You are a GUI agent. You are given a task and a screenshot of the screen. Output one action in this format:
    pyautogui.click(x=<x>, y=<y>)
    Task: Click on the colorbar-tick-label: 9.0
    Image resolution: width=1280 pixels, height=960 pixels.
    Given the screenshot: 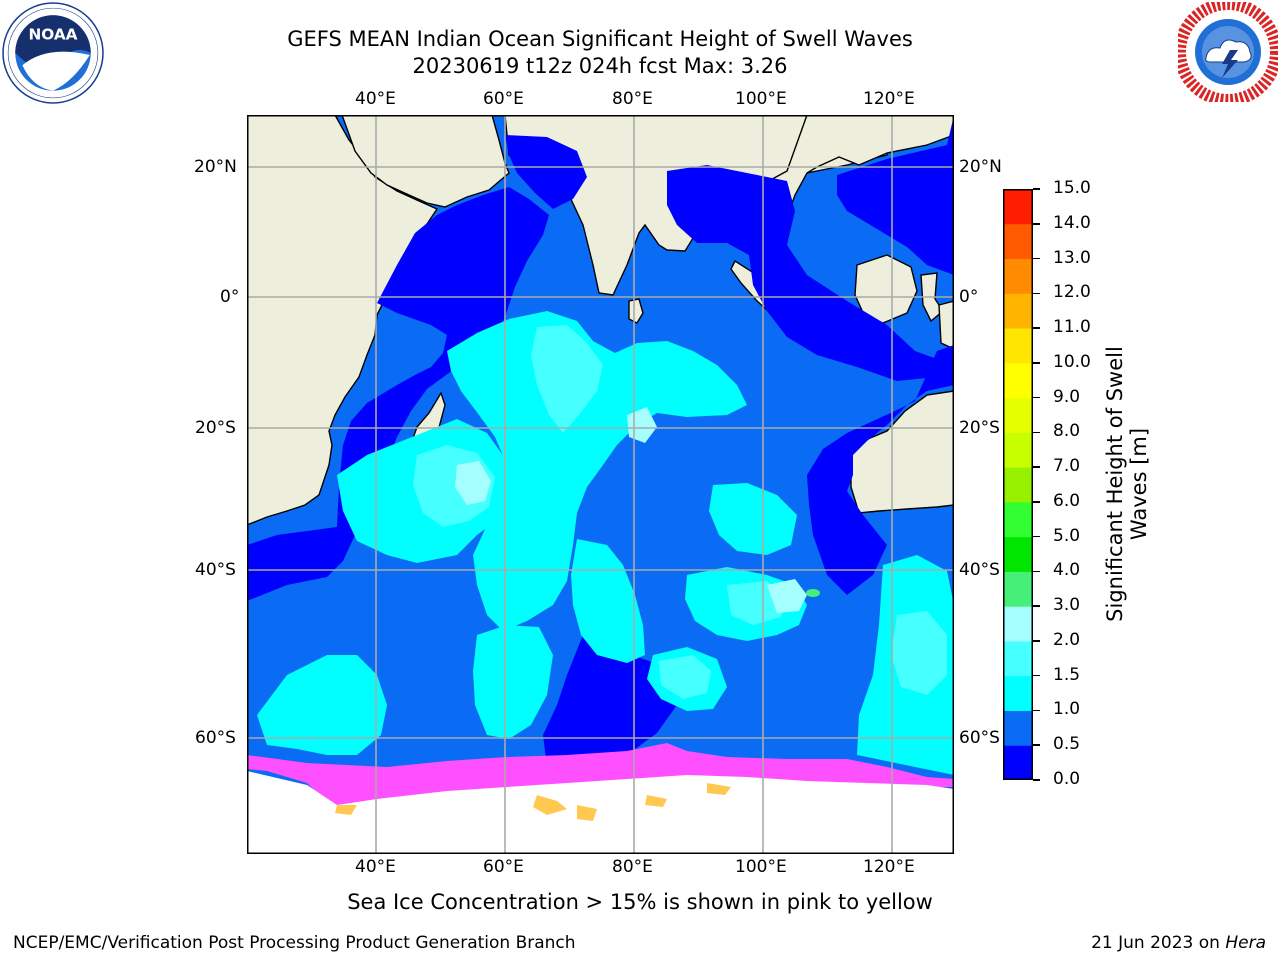 What is the action you would take?
    pyautogui.click(x=1067, y=396)
    